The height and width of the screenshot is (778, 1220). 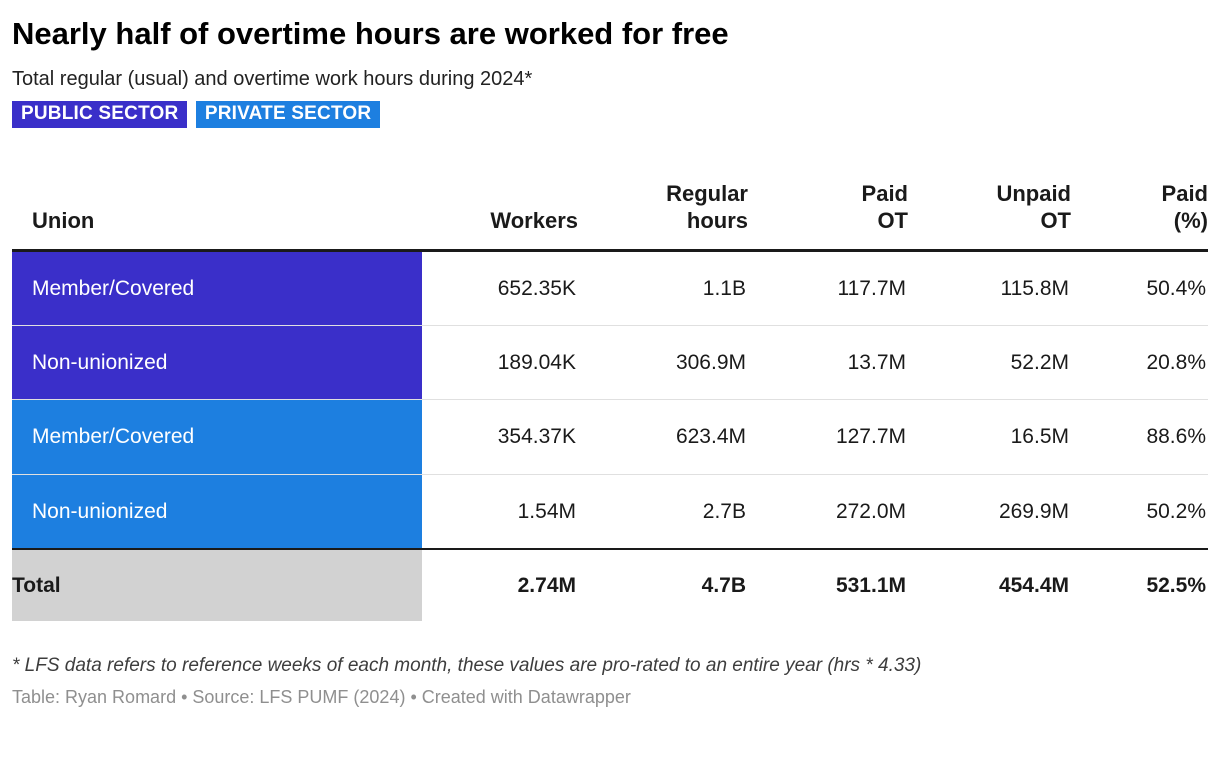 I want to click on regular-hours-cell: 623.4M, so click(x=710, y=437).